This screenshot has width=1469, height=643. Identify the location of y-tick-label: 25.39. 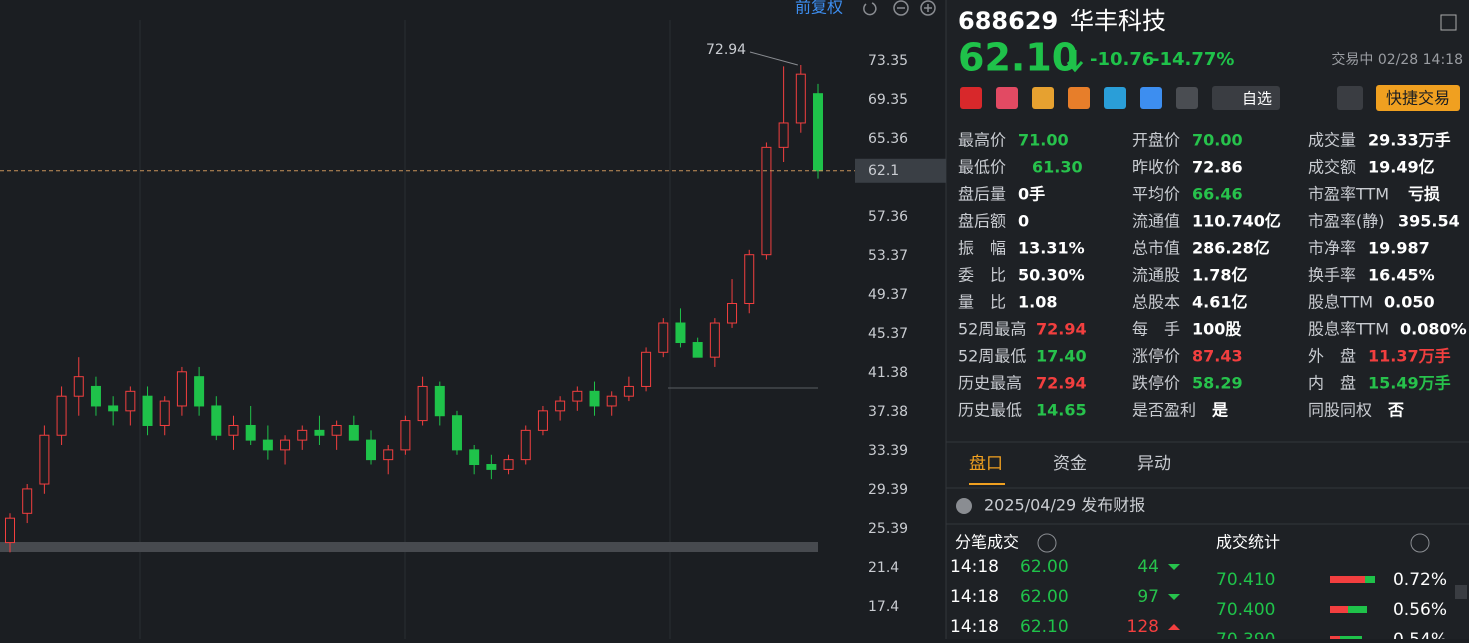
(888, 529).